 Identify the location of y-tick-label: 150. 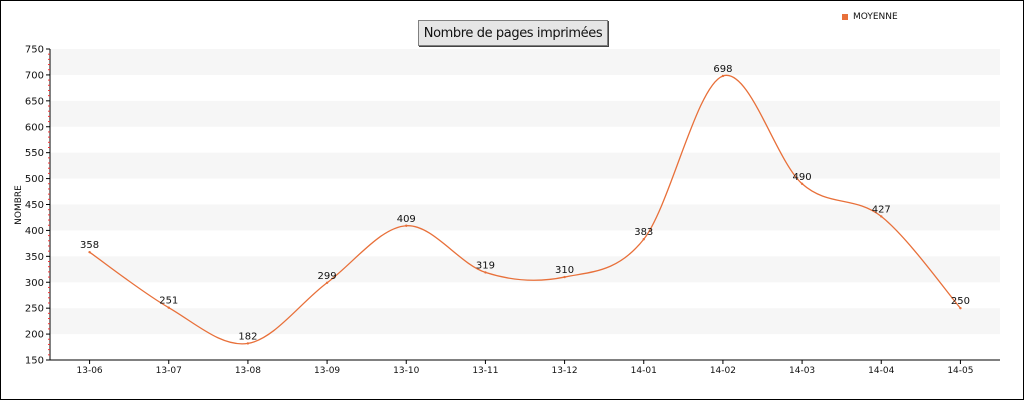
(34, 361).